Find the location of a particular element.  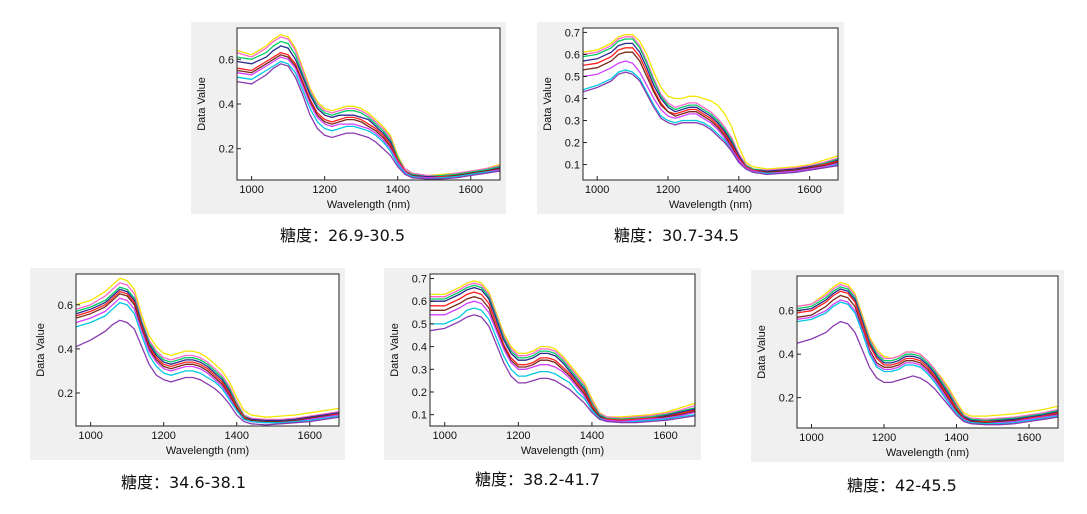

y-tick-label: 0.7 is located at coordinates (419, 280).